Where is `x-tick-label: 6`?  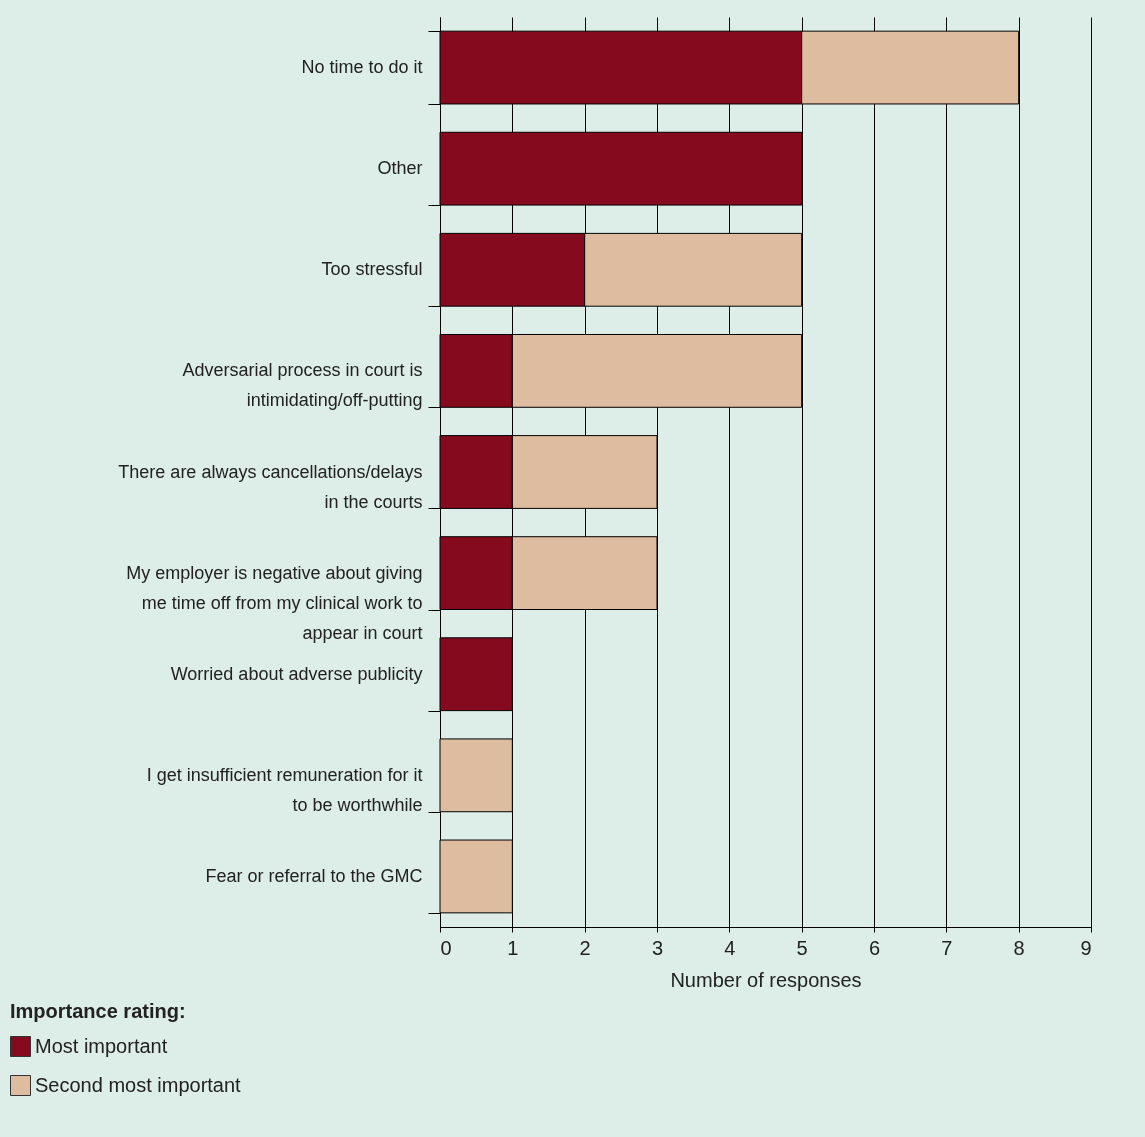 x-tick-label: 6 is located at coordinates (874, 947).